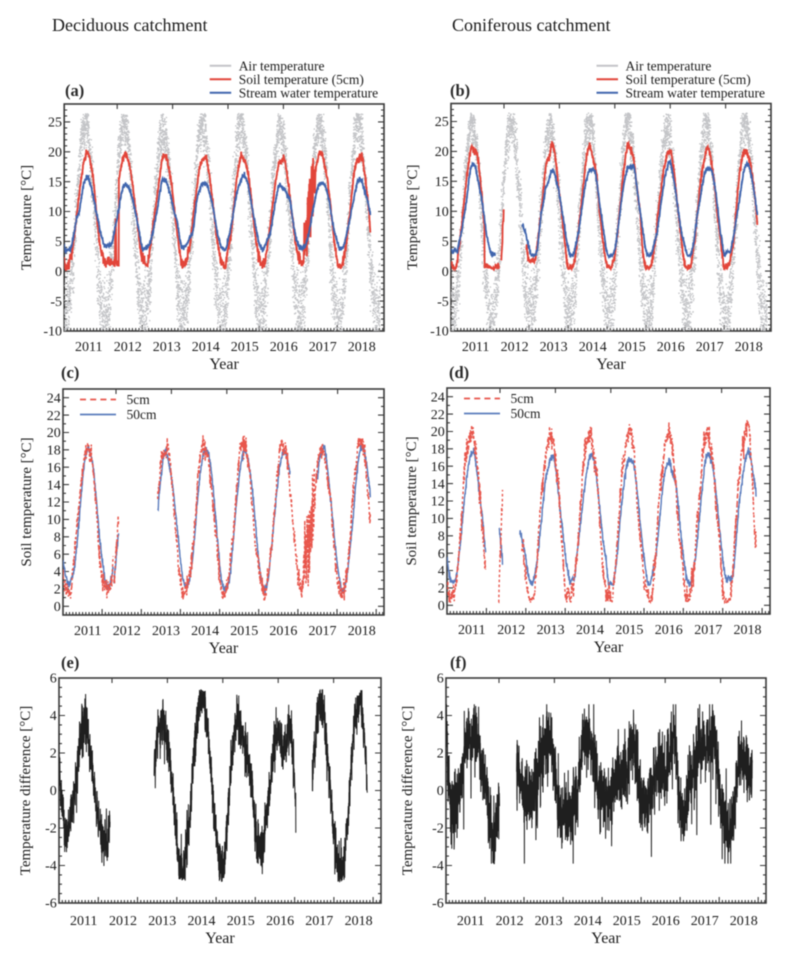  Describe the element at coordinates (438, 866) in the screenshot. I see `svg-text: -4` at that location.